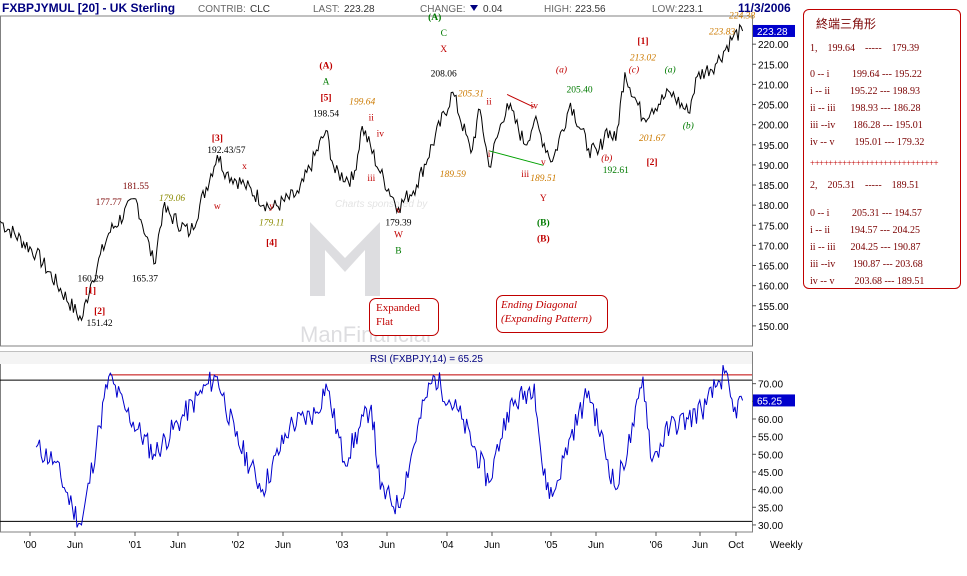 Image resolution: width=967 pixels, height=576 pixels. Describe the element at coordinates (398, 235) in the screenshot. I see `wave-label: W` at that location.